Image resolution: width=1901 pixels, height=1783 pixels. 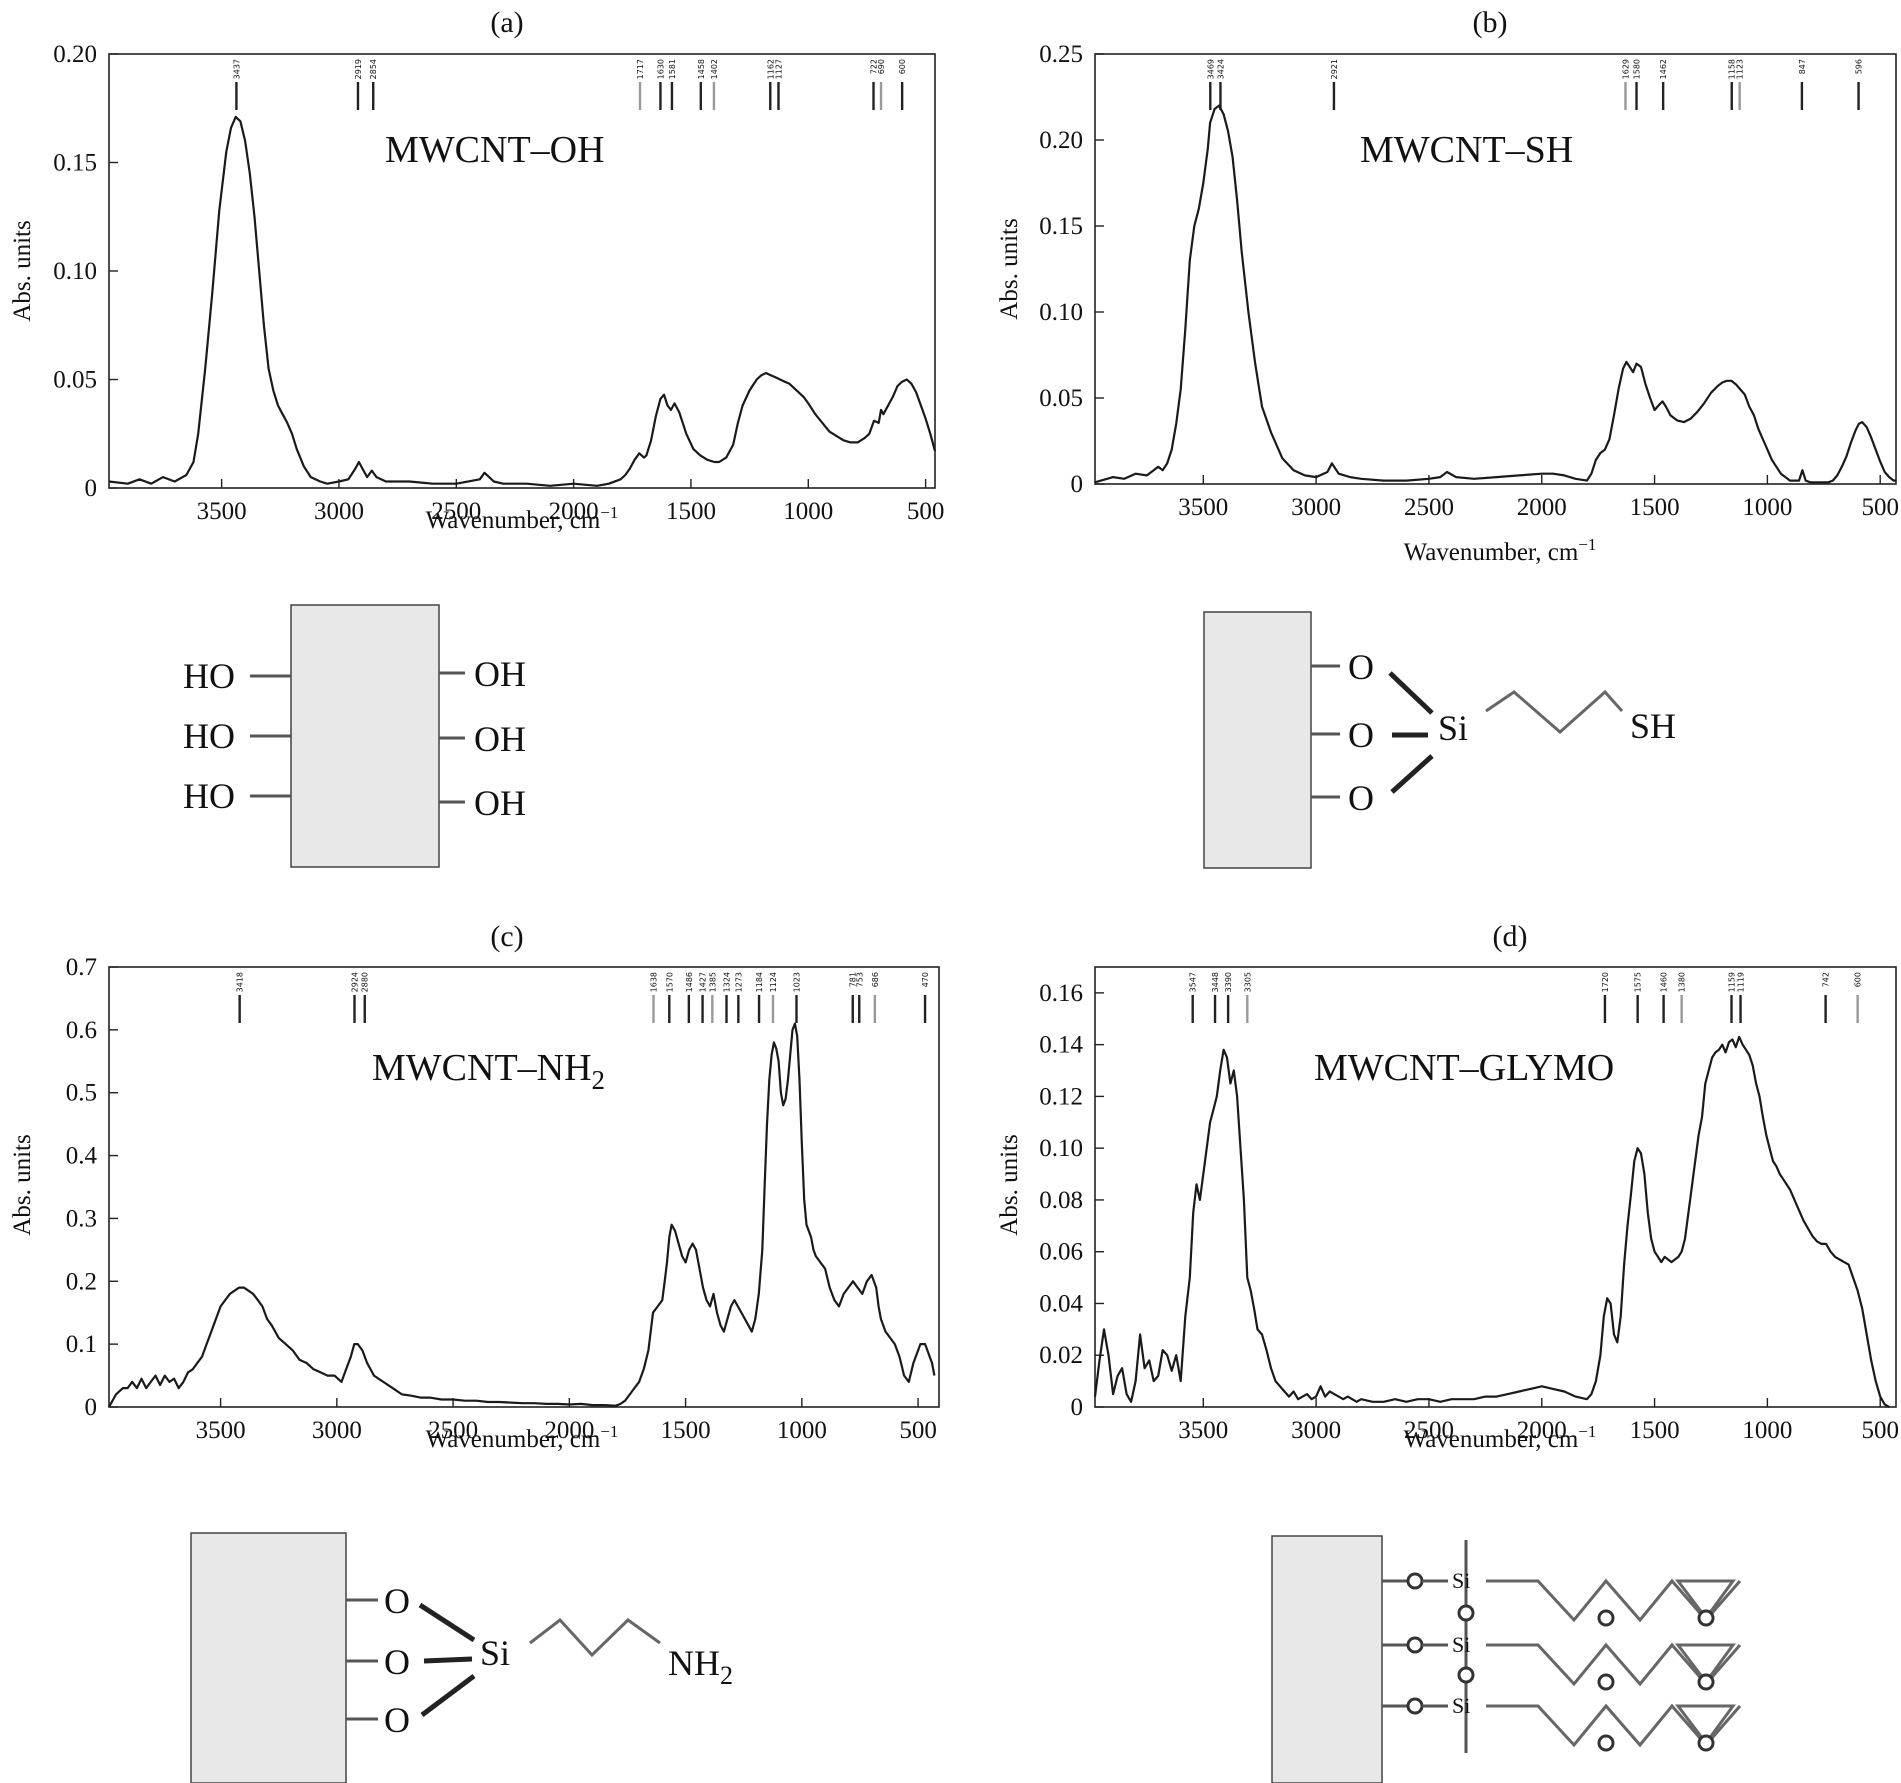 What do you see at coordinates (1705, 1725) in the screenshot?
I see `epoxide-ring` at bounding box center [1705, 1725].